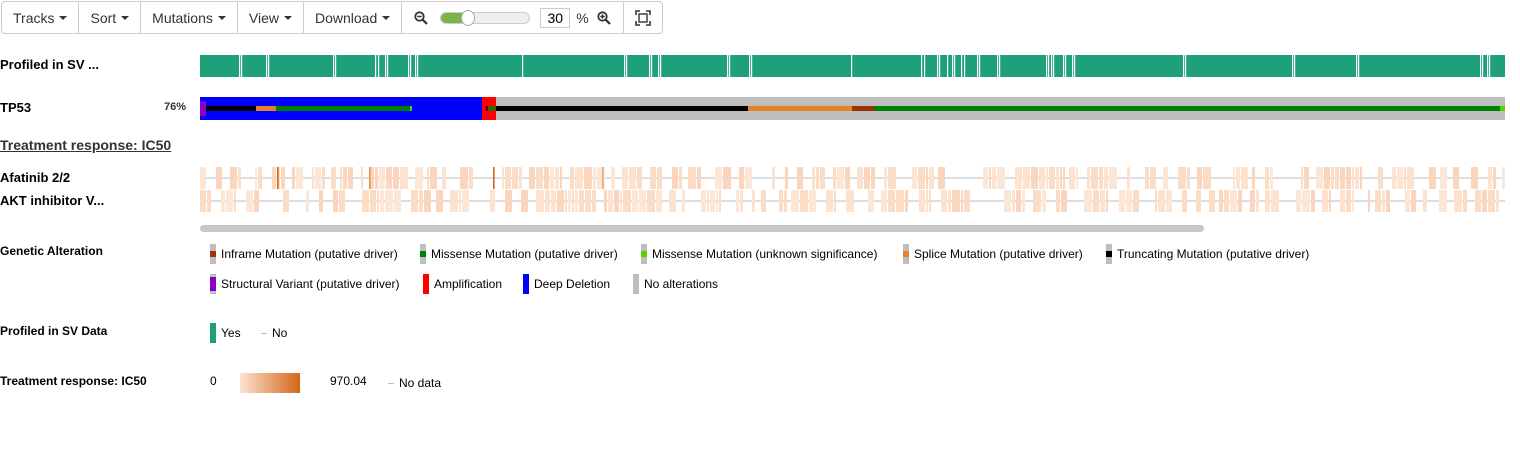 This screenshot has height=463, width=1520. I want to click on track-label-afatinib: Afatinib 2/2, so click(35, 177).